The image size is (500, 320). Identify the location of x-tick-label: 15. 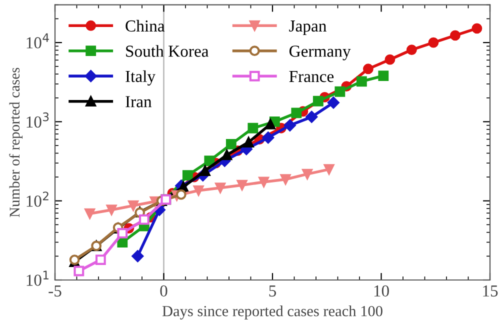
(490, 291).